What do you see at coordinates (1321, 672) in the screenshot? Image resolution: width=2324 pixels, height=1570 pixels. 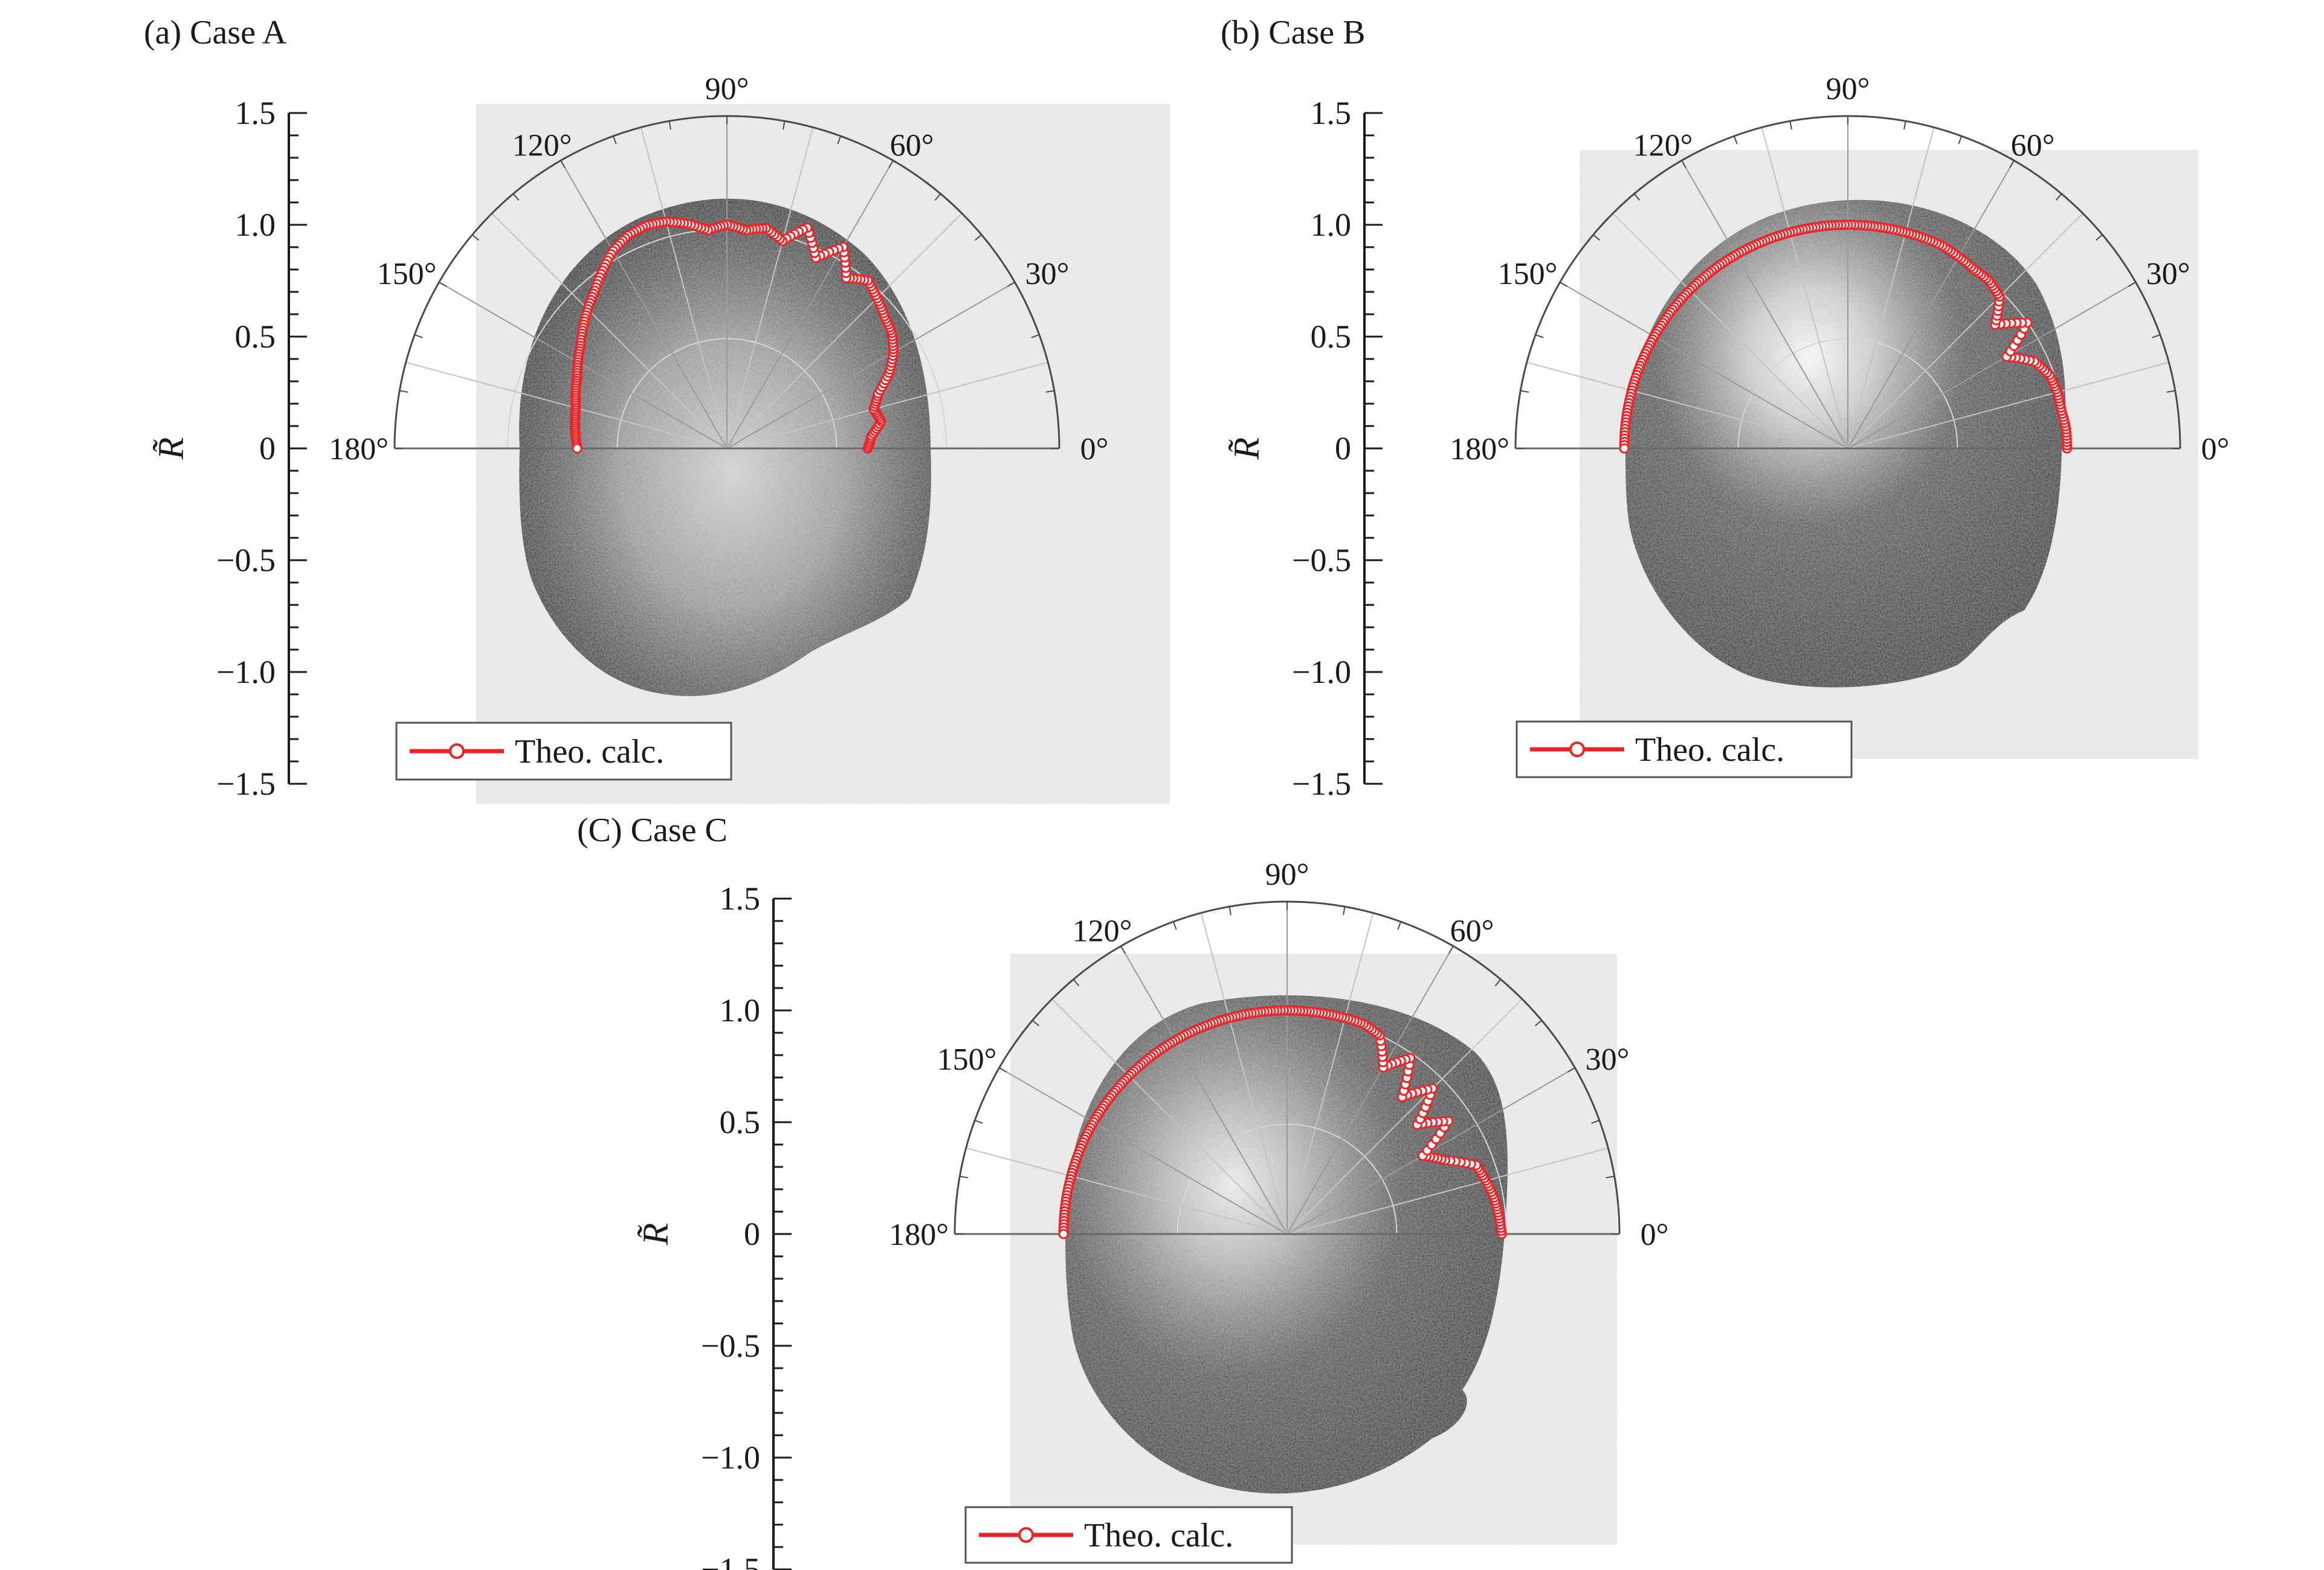 I see `y-tick-label: −1.0` at bounding box center [1321, 672].